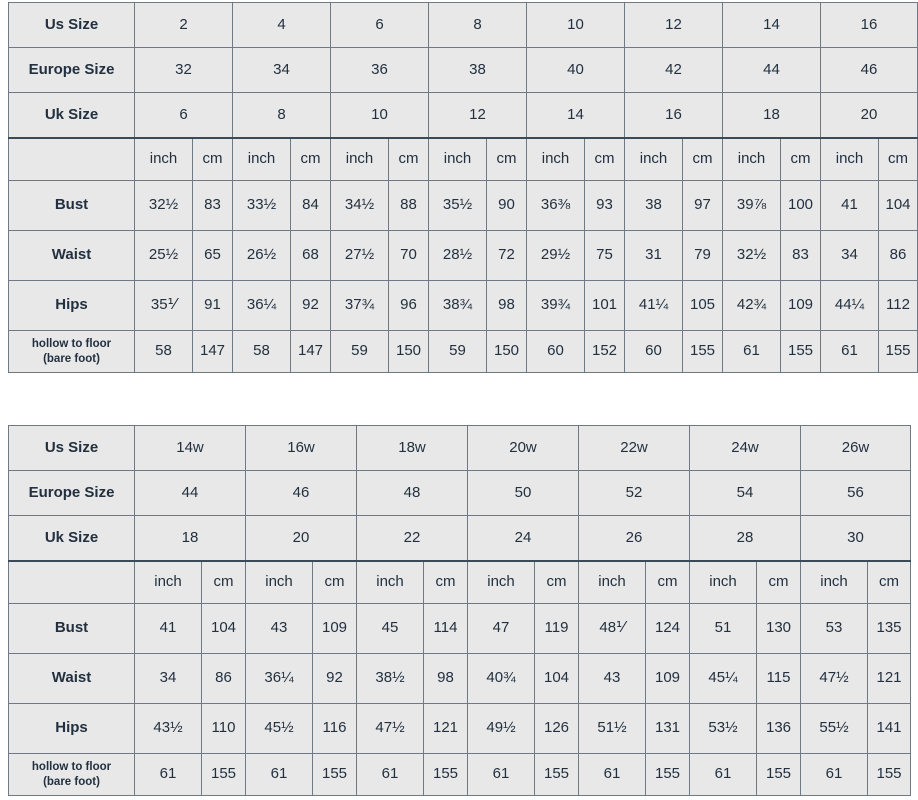 The width and height of the screenshot is (918, 800). I want to click on cell-hips-cm: 105, so click(702, 305).